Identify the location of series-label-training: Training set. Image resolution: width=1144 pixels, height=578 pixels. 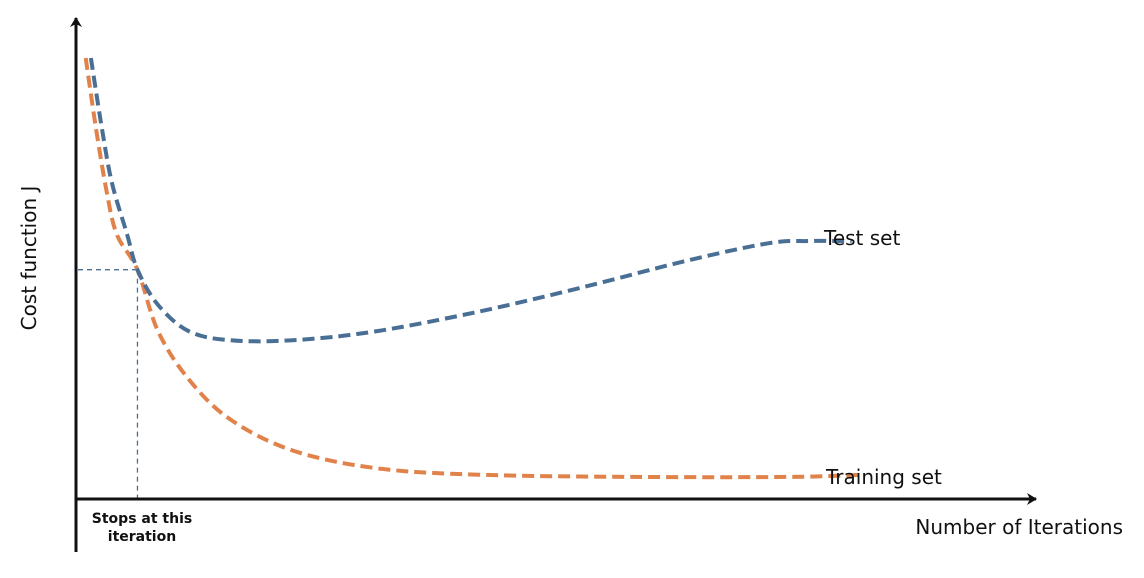
(883, 477).